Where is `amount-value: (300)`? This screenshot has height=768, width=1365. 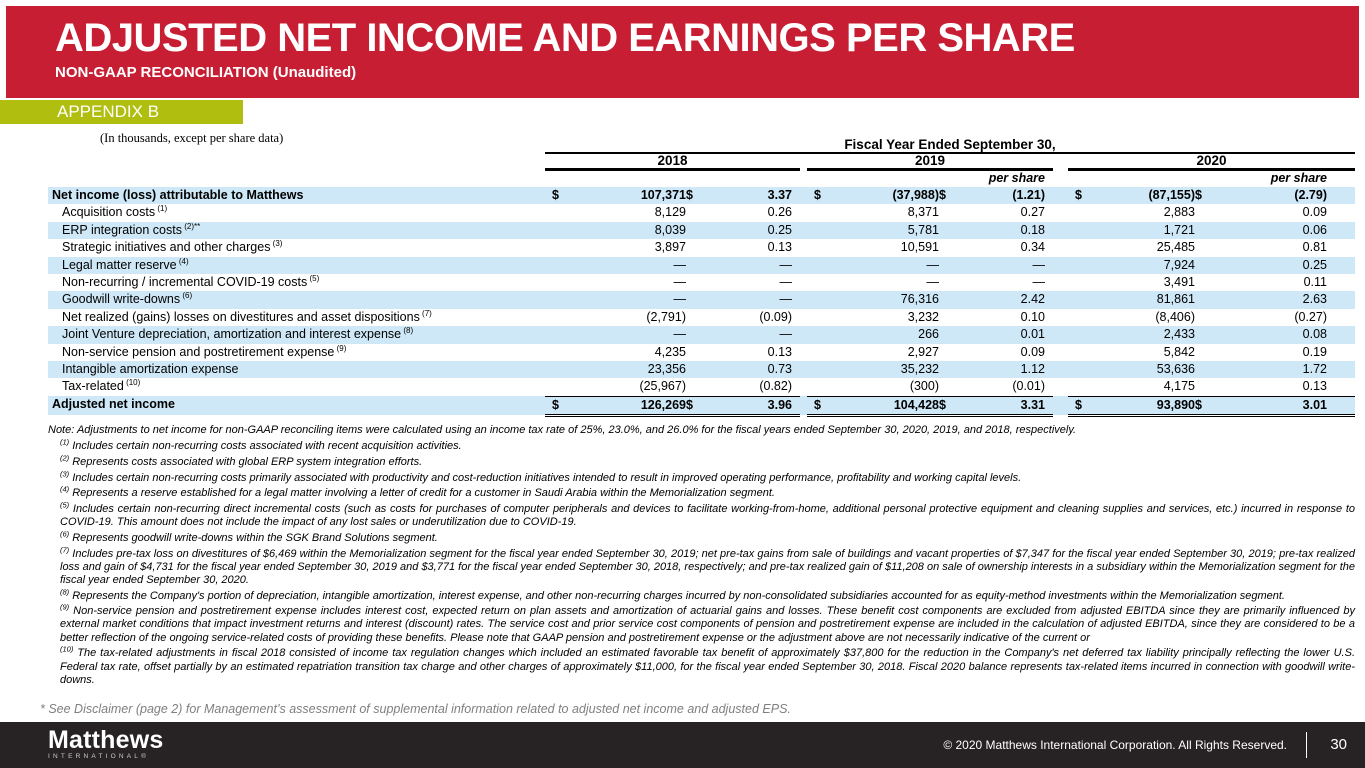
amount-value: (300) is located at coordinates (924, 386).